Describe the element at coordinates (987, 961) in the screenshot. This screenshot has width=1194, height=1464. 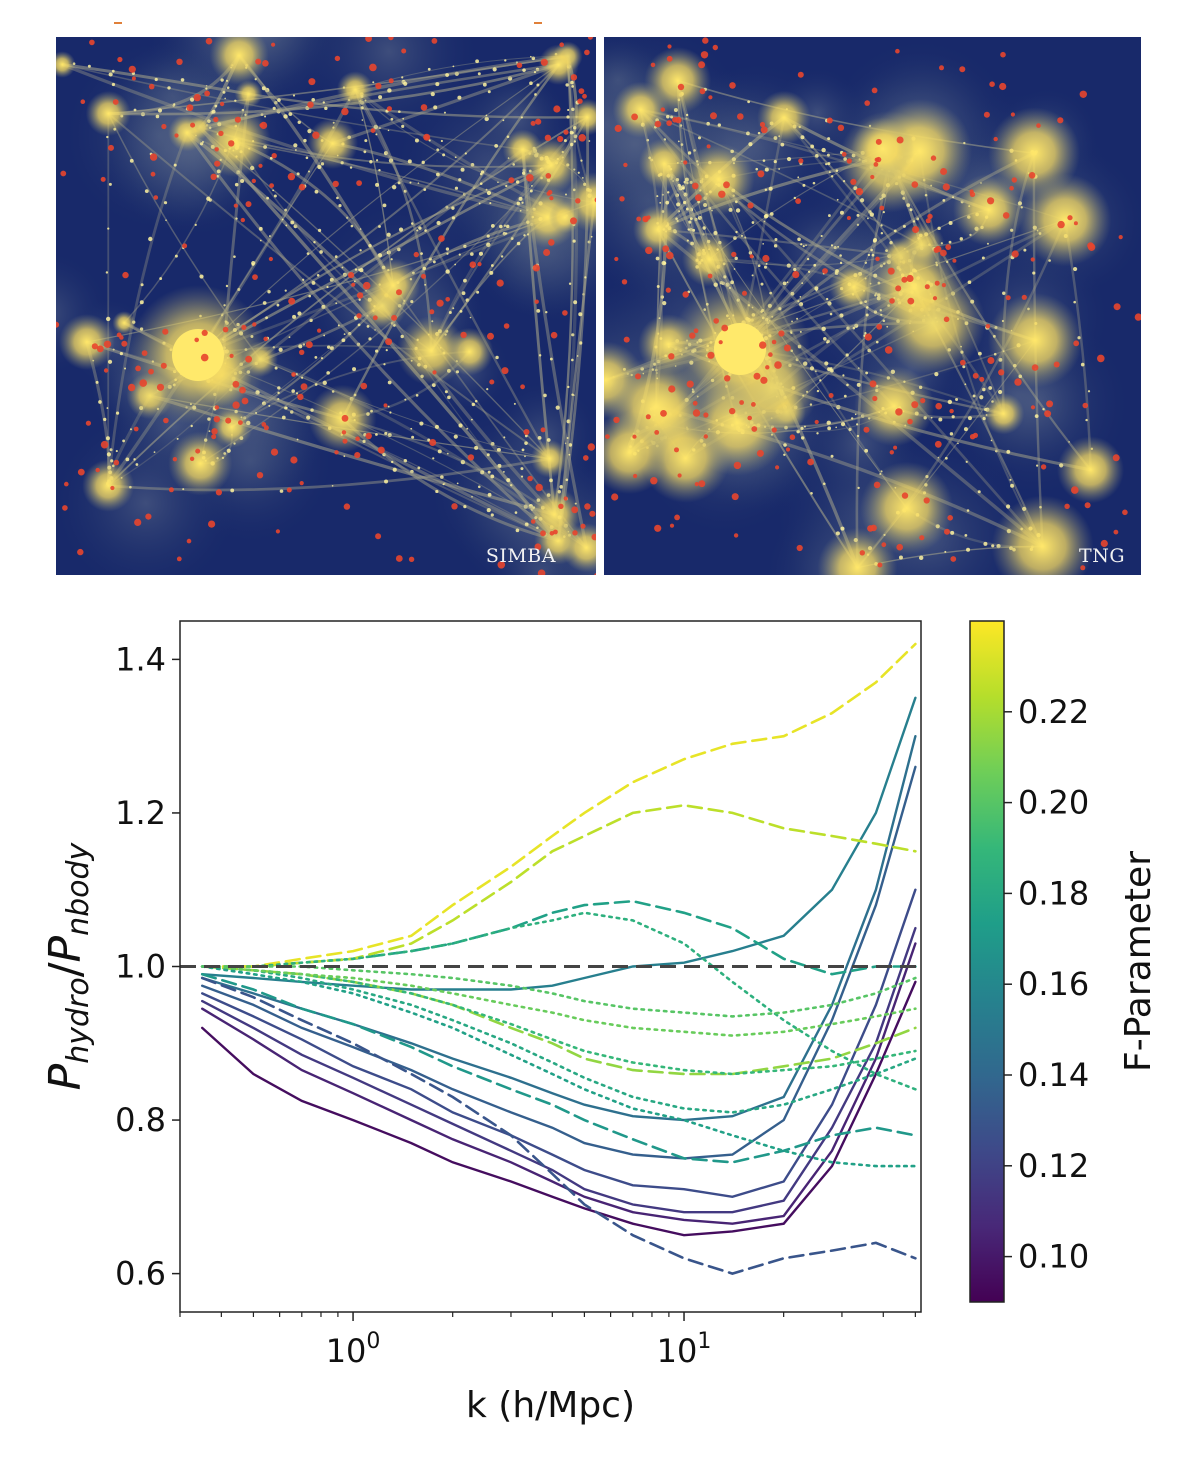
I see `colorbar` at that location.